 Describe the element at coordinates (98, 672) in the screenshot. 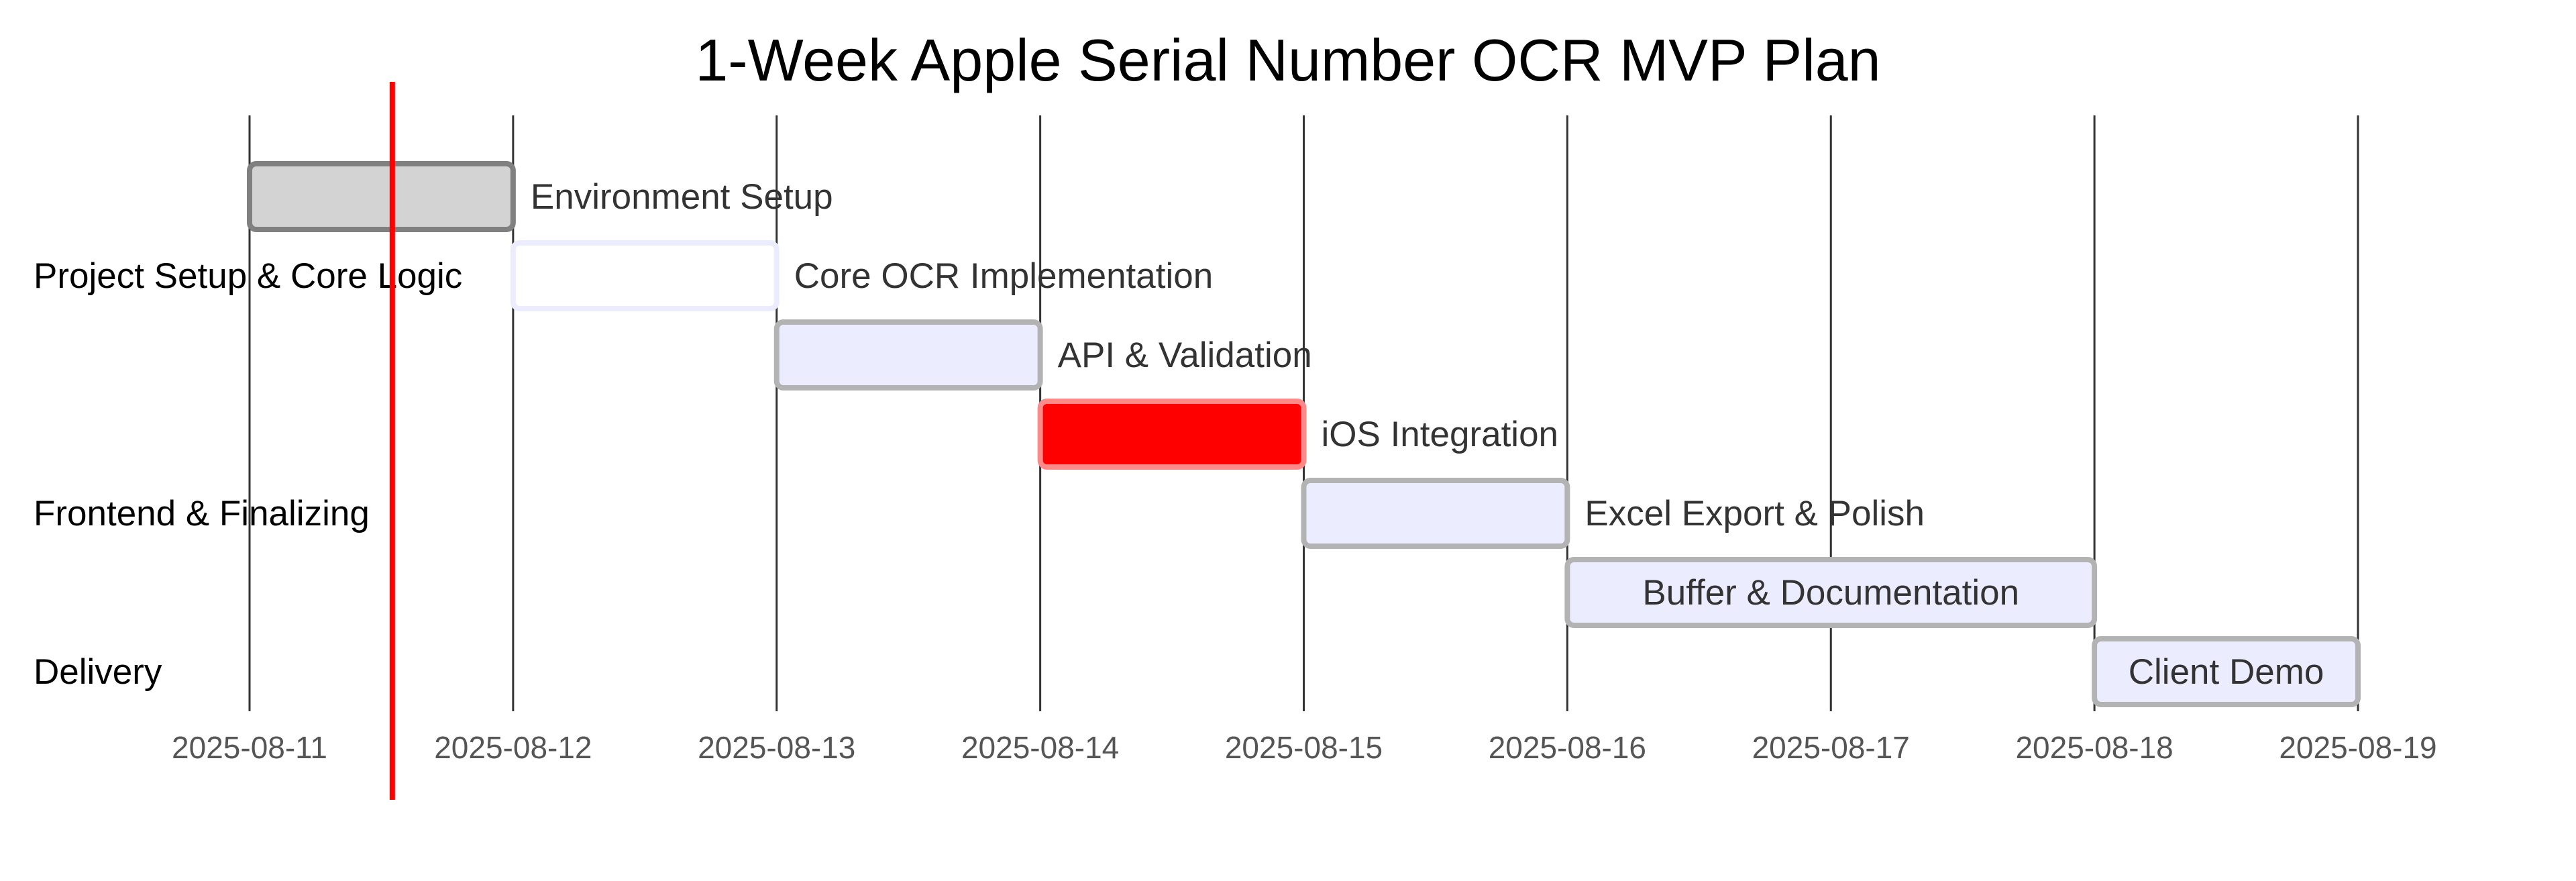

I see `section-label-2: Delivery` at that location.